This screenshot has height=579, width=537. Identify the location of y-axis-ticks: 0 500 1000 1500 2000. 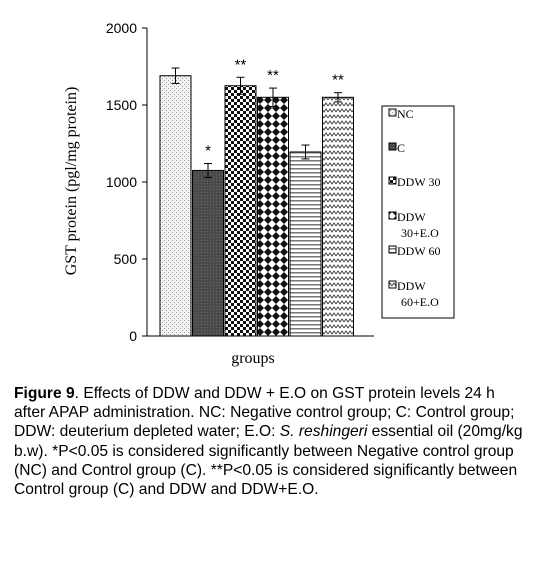
(126, 182).